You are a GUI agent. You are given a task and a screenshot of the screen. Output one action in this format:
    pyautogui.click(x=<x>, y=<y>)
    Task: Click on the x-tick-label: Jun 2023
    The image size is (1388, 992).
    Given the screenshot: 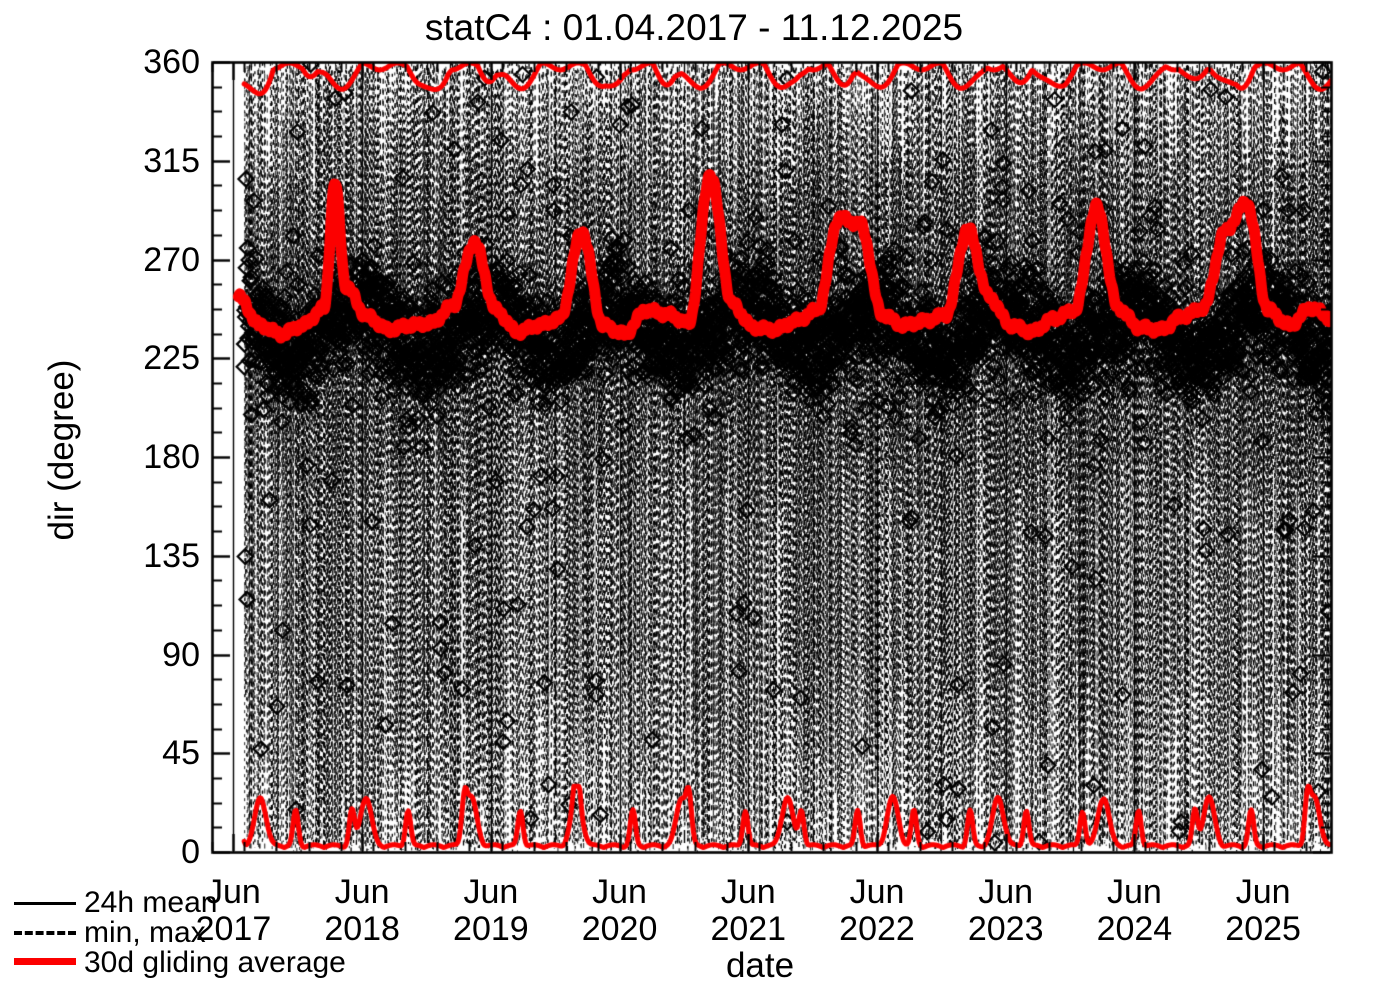 What is the action you would take?
    pyautogui.click(x=1005, y=910)
    